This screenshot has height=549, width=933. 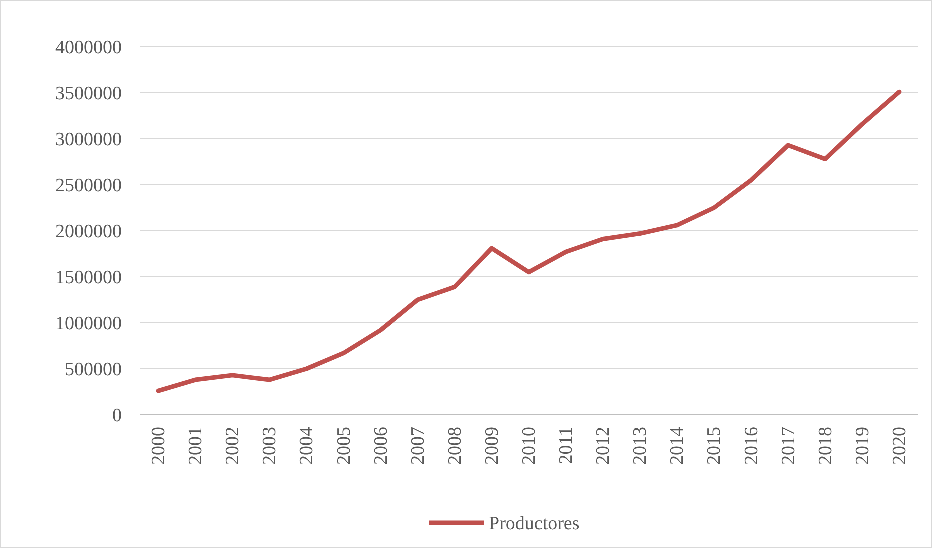 I want to click on x-tick-label: 2000, so click(x=159, y=446).